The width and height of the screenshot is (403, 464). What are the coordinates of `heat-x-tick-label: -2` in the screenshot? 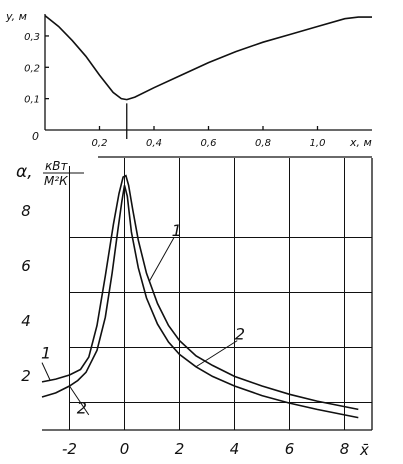 It's located at (69, 449).